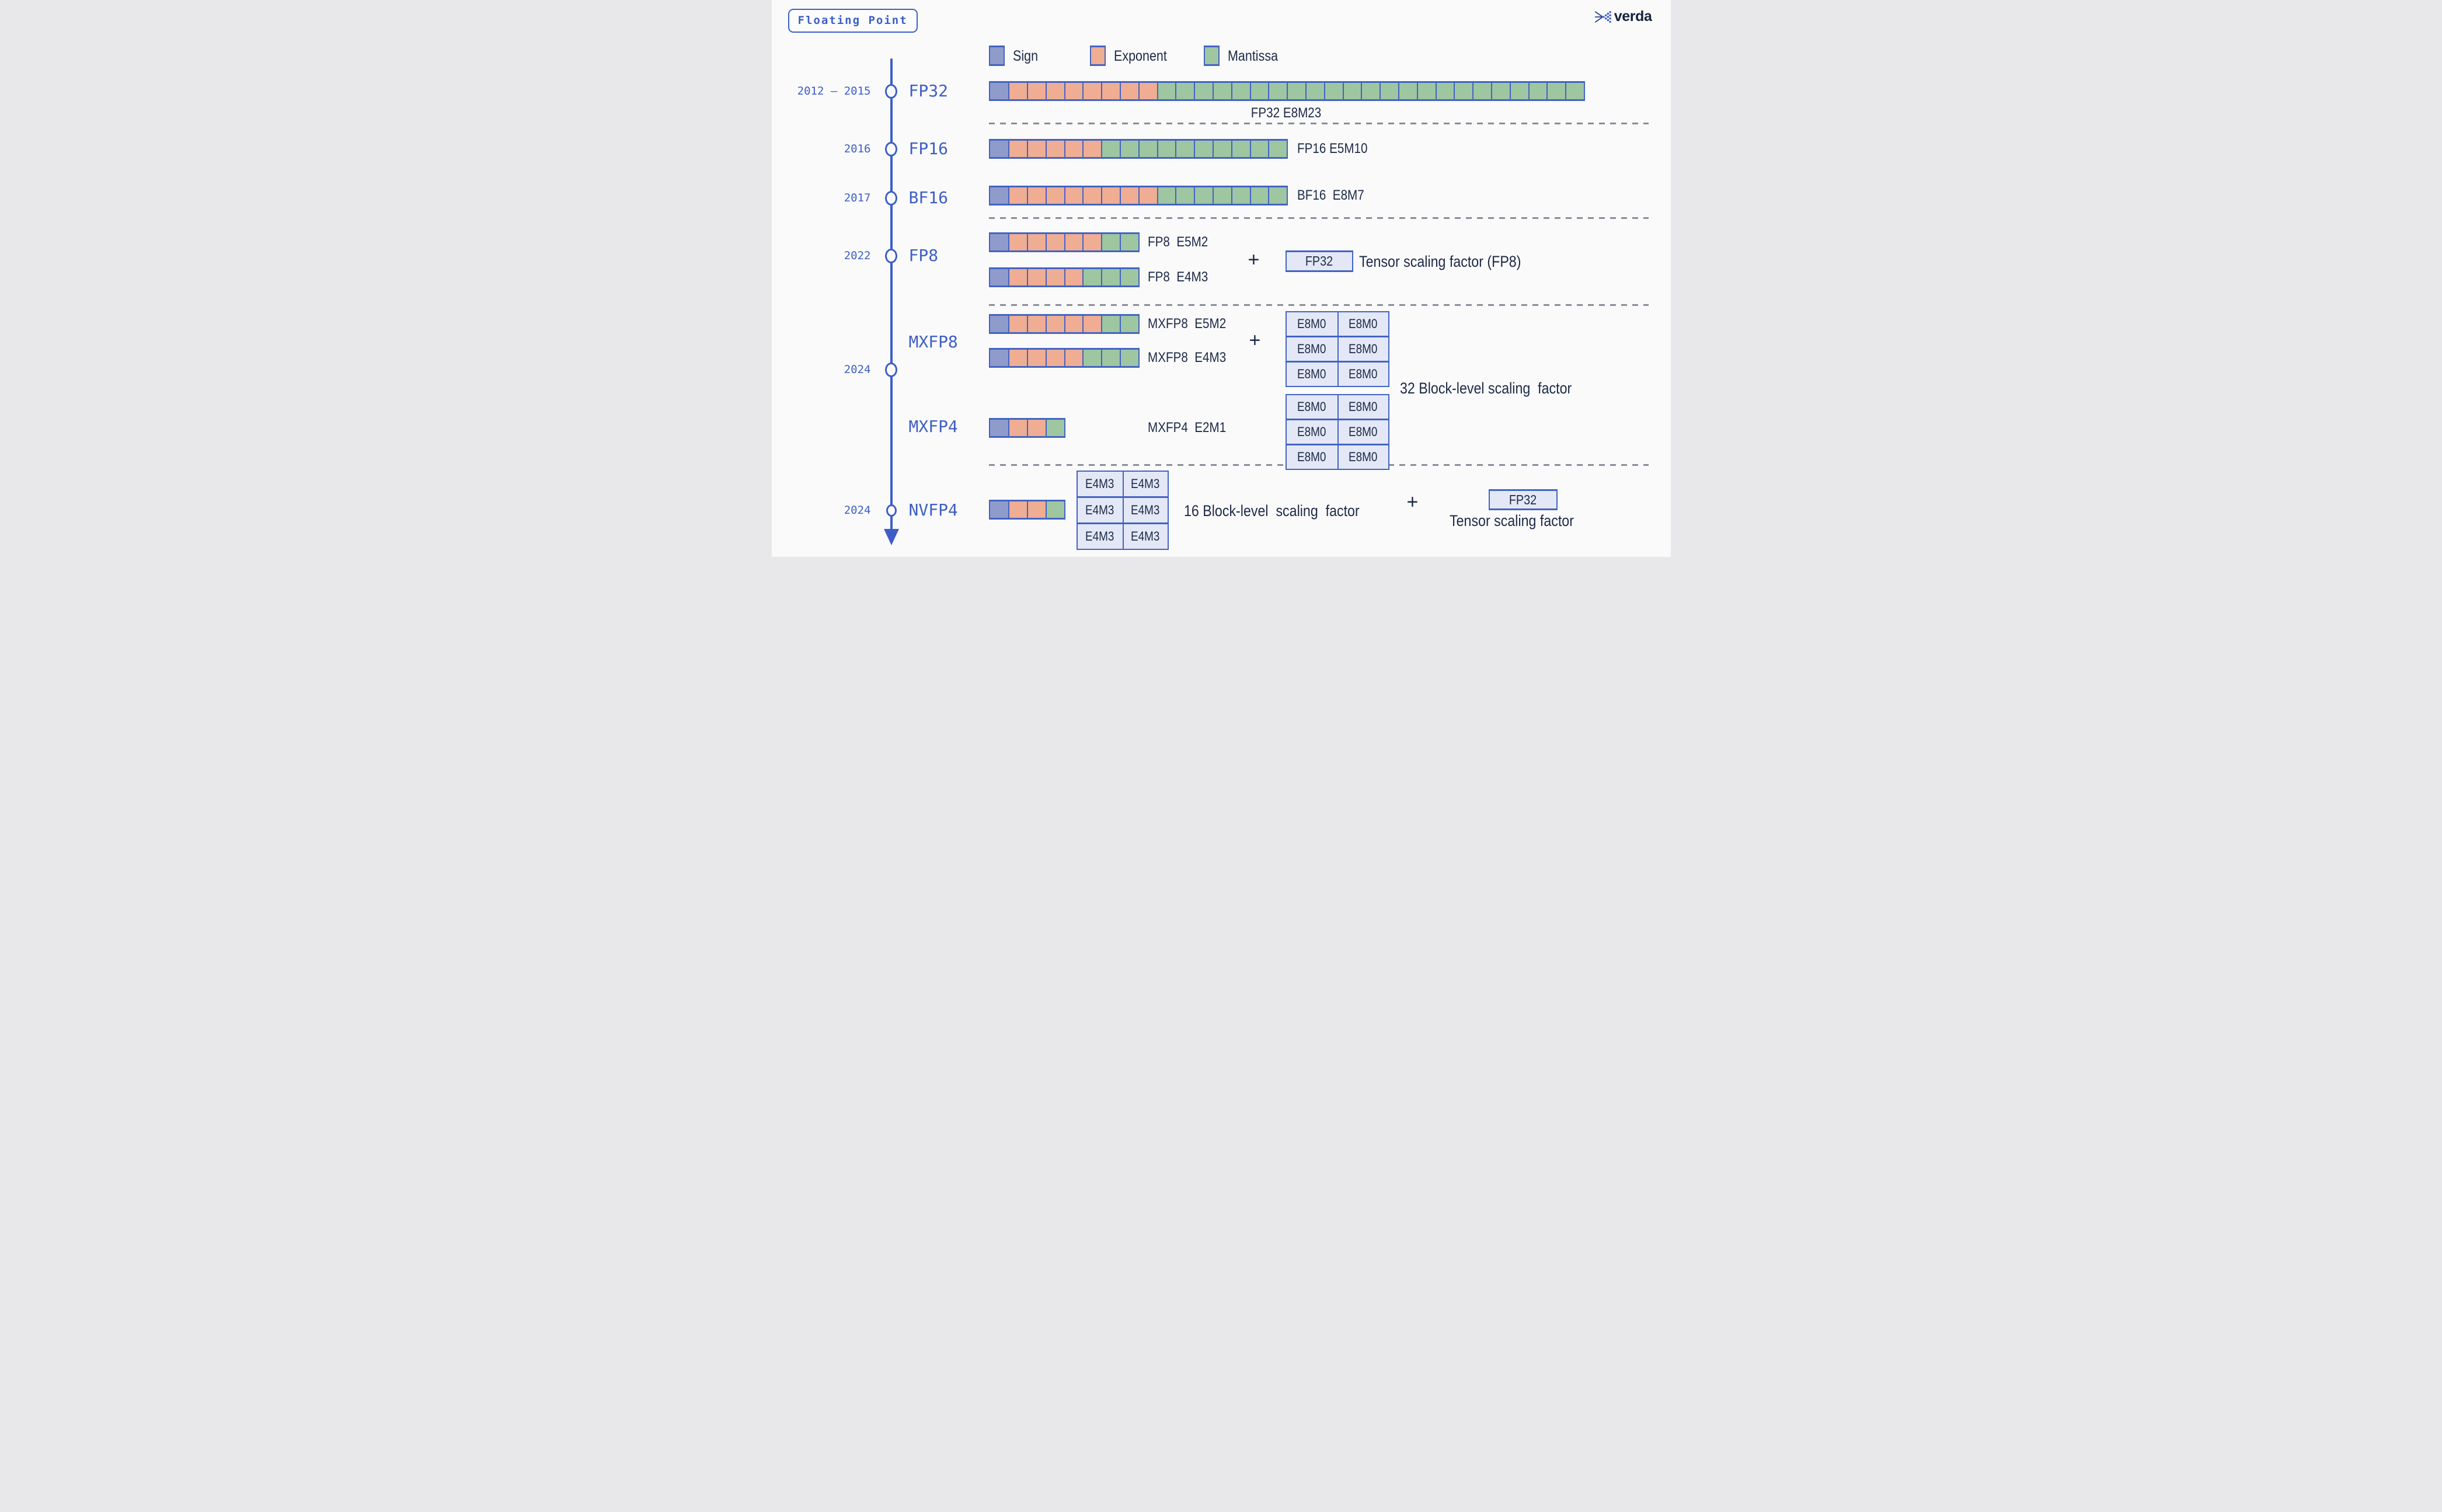 Image resolution: width=2442 pixels, height=1512 pixels. I want to click on e4m3-scaling-grid: E4M3 E4M3 E4M3 E4M3 E4M3 E4M3, so click(1122, 511).